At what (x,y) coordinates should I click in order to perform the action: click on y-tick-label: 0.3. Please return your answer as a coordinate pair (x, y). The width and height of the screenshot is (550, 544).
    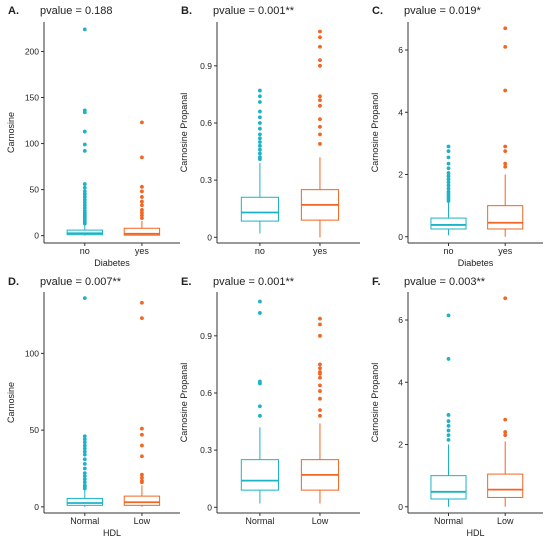
    Looking at the image, I should click on (206, 180).